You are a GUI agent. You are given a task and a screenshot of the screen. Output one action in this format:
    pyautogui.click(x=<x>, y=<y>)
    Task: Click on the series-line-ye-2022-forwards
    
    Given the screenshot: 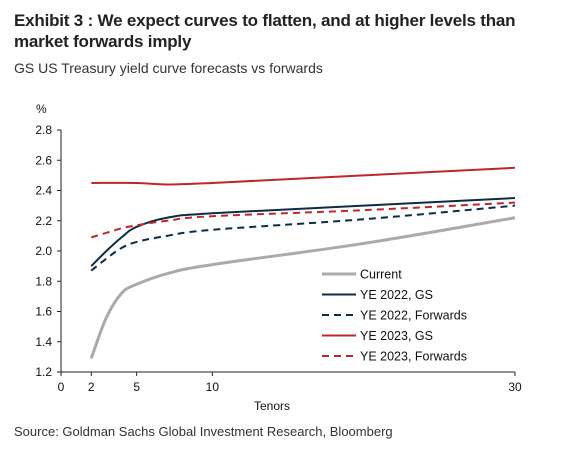 What is the action you would take?
    pyautogui.click(x=303, y=238)
    